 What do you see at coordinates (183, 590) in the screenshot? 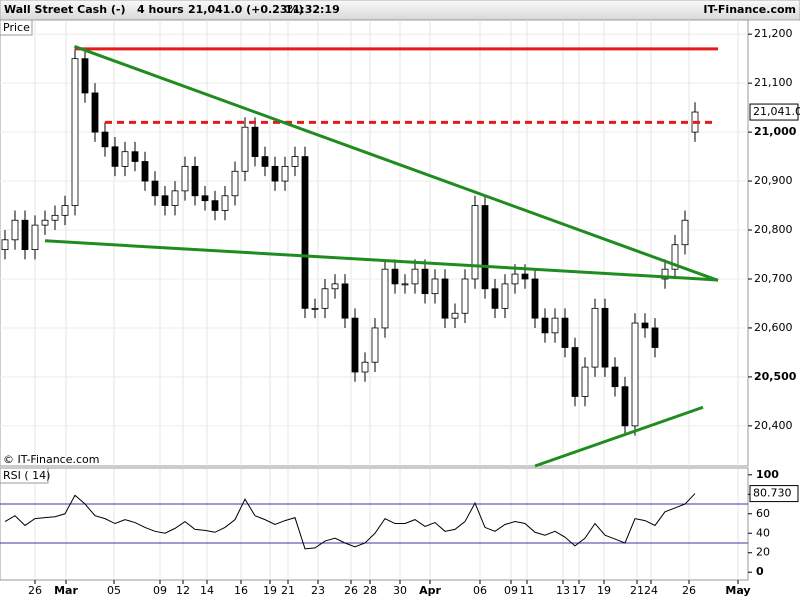
I see `x-tick-label: 12` at bounding box center [183, 590].